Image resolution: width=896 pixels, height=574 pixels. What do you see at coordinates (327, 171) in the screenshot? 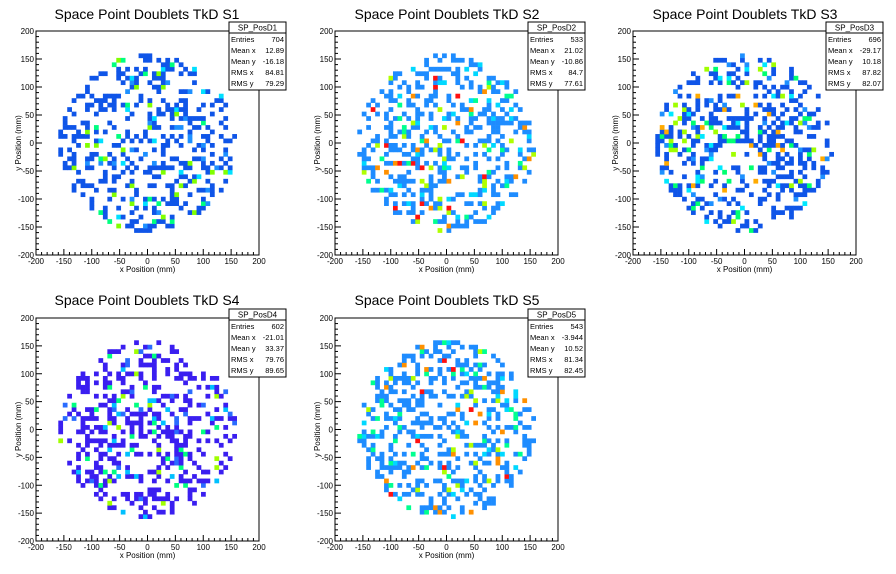
I see `y-tick-label: -50` at bounding box center [327, 171].